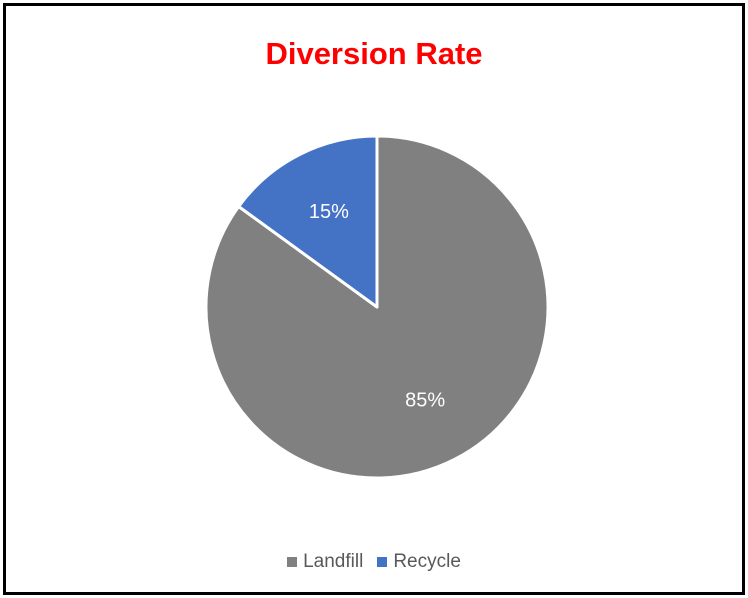 The image size is (748, 598). Describe the element at coordinates (374, 53) in the screenshot. I see `chart-title: Diversion Rate` at that location.